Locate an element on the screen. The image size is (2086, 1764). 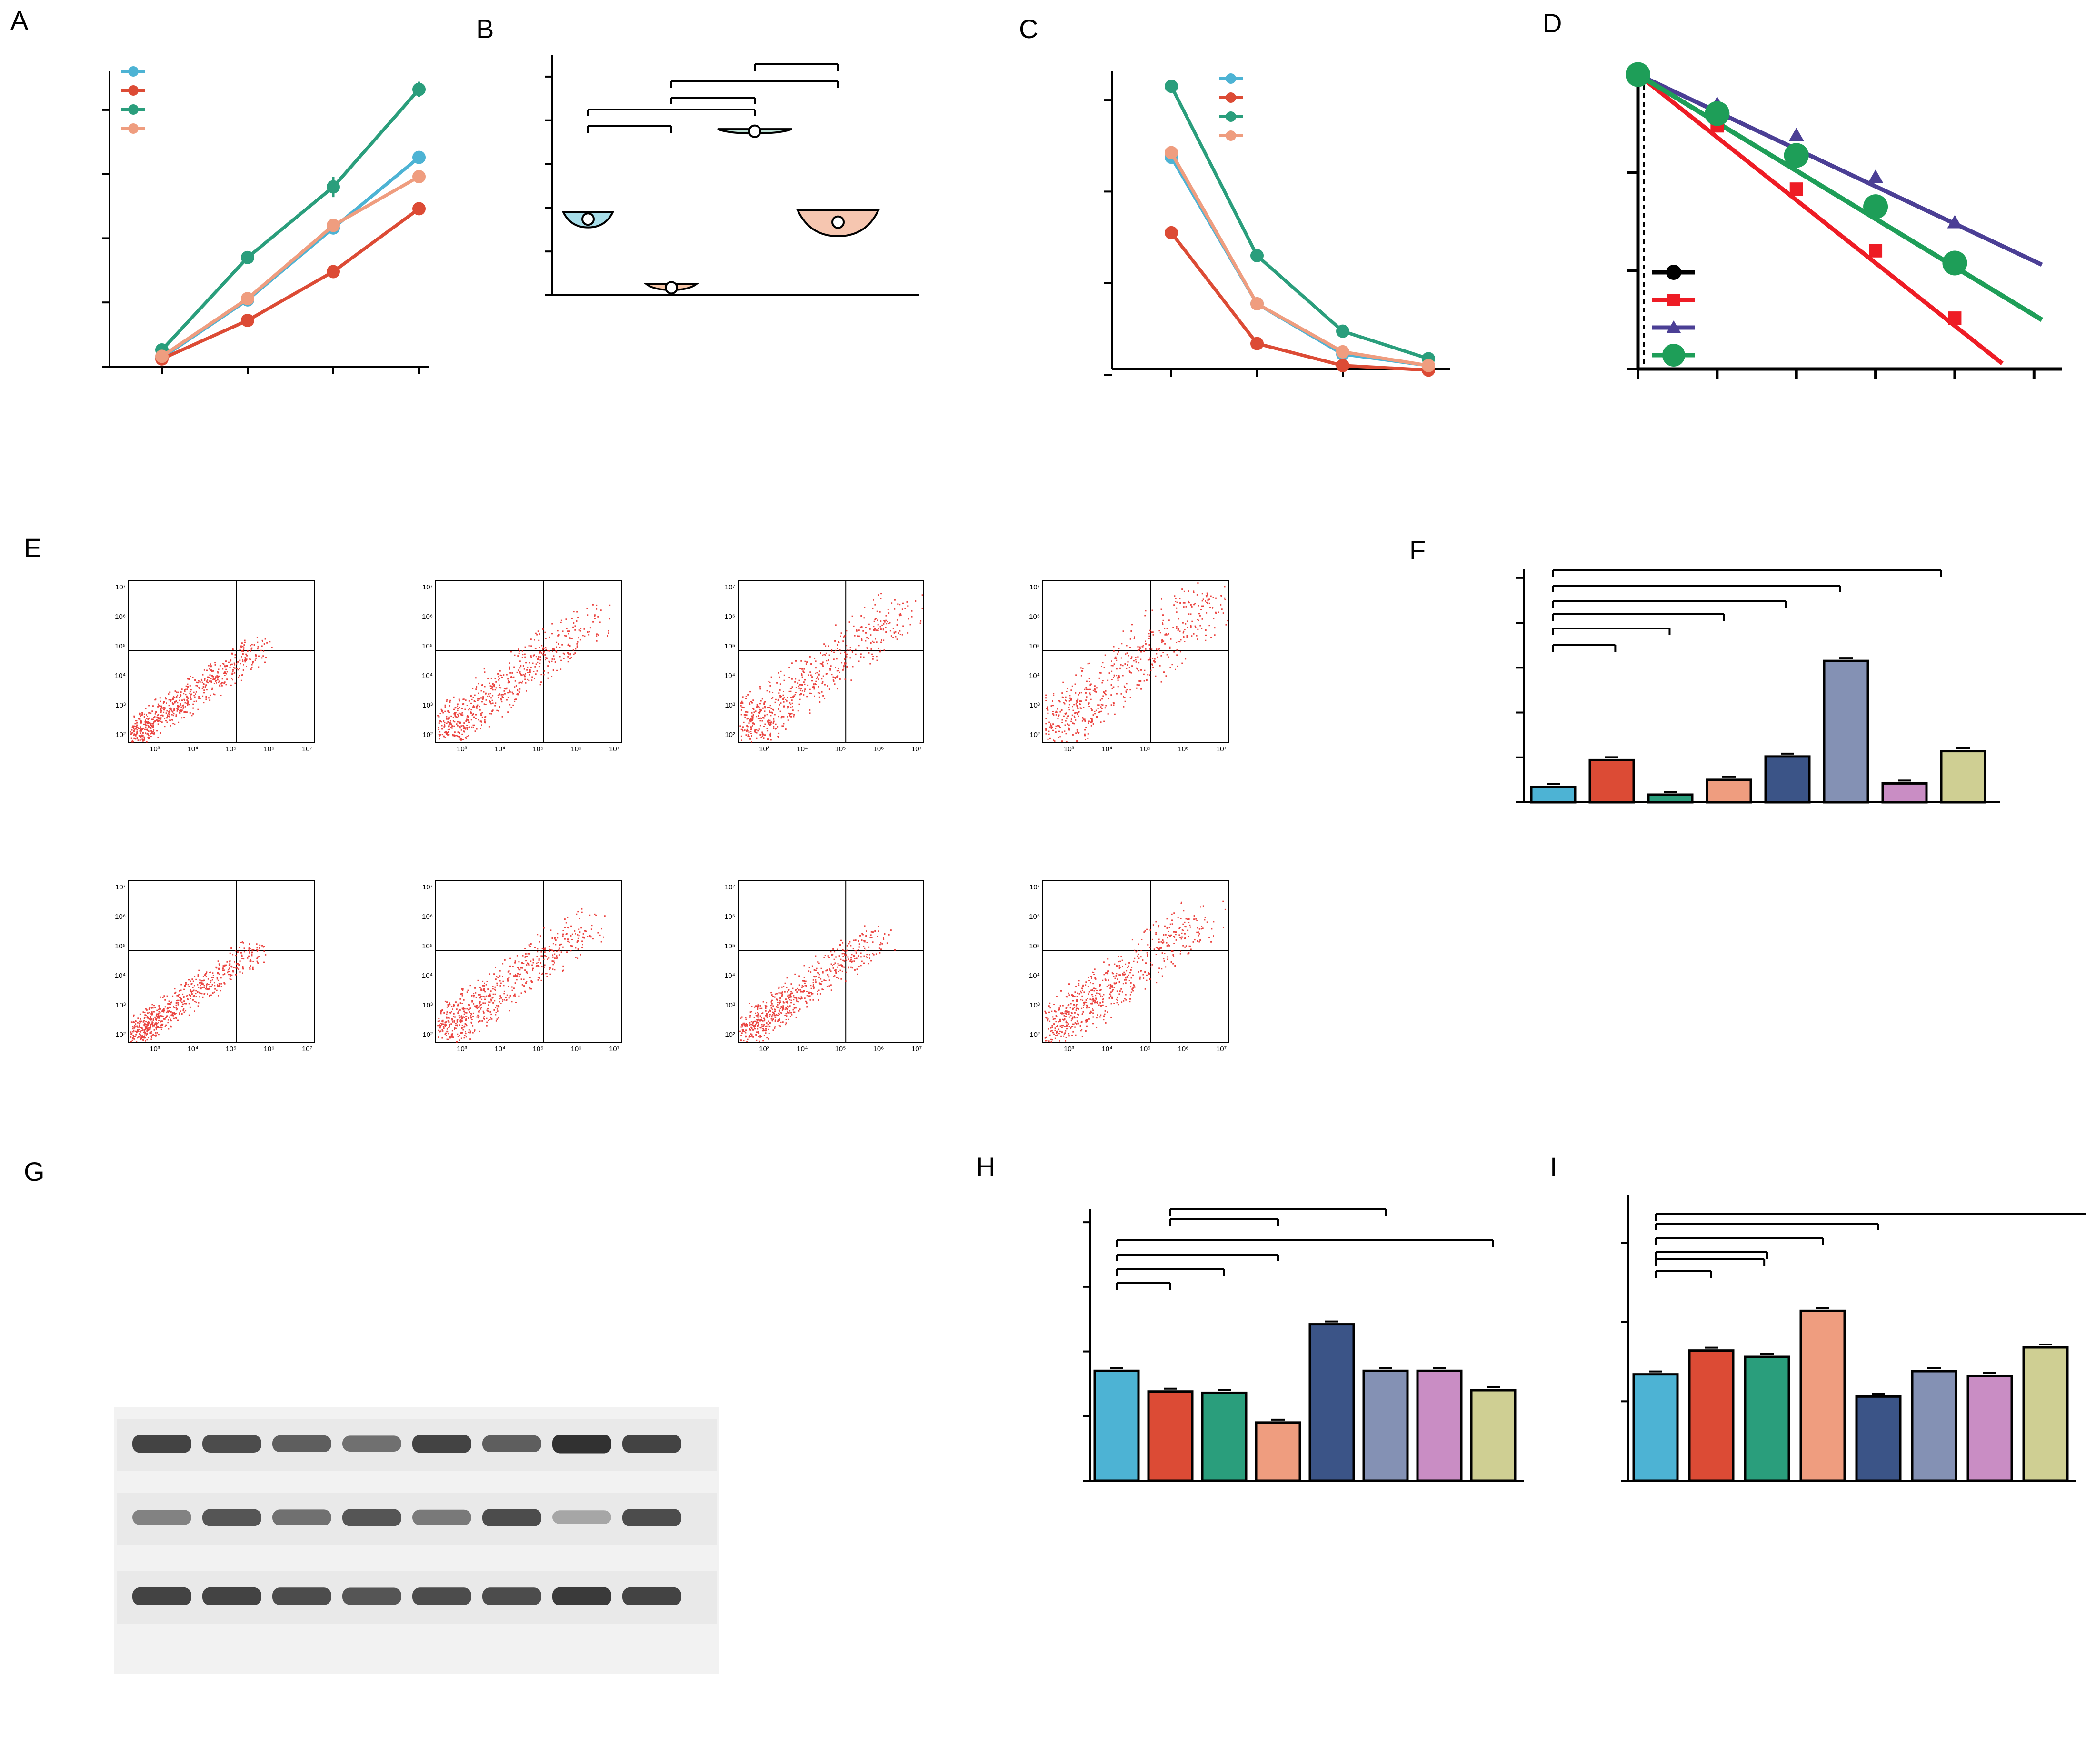
panel-D: D is located at coordinates (1802, 193).